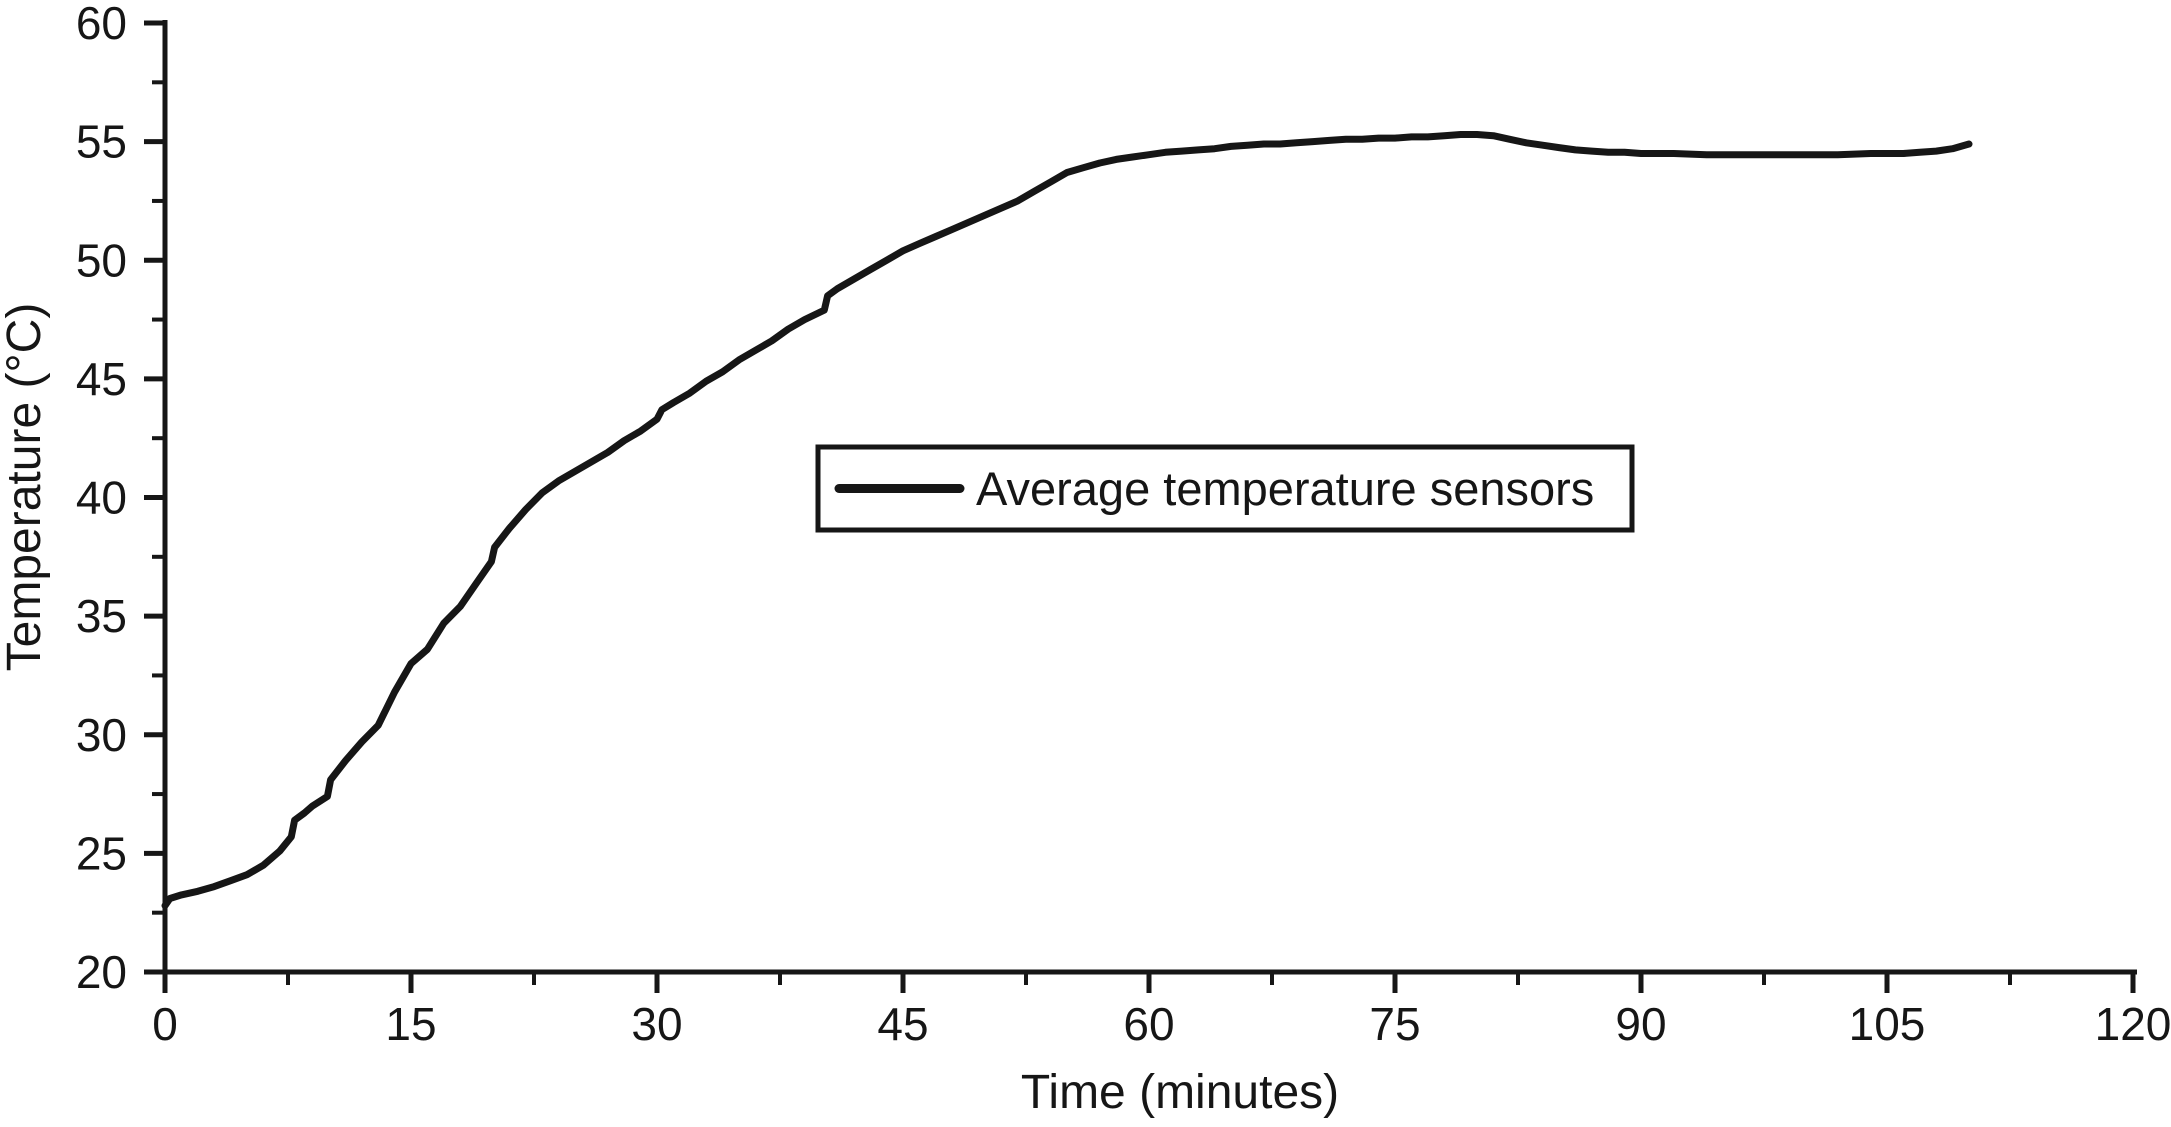 This screenshot has width=2171, height=1127. Describe the element at coordinates (1148, 1024) in the screenshot. I see `x-tick-label: 60` at that location.